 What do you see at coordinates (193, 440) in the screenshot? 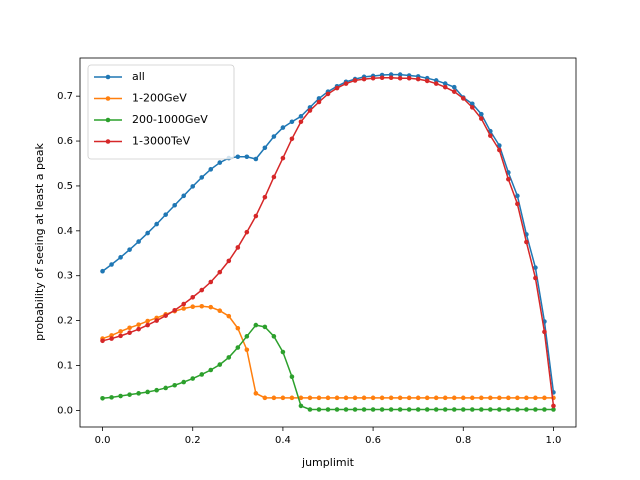
I see `x-tick-label: 0.2` at bounding box center [193, 440].